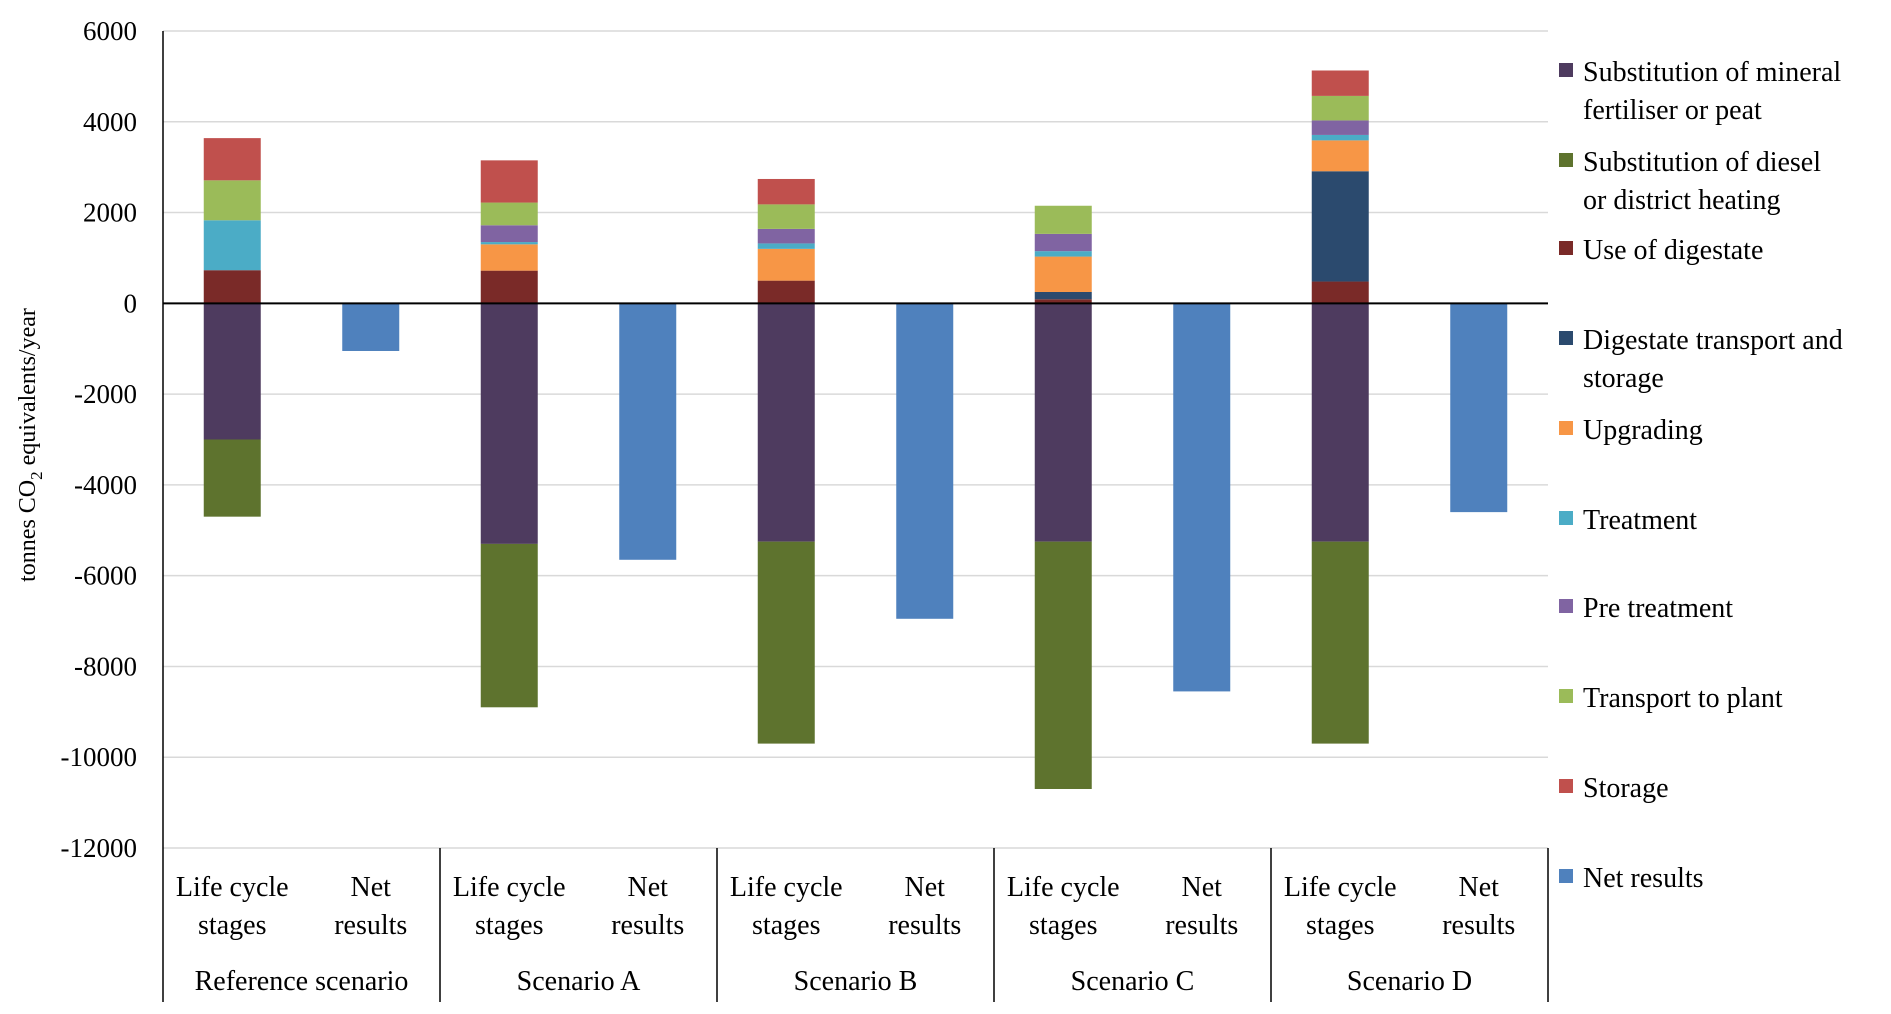 The width and height of the screenshot is (1891, 1014). I want to click on legend-label: Upgrading, so click(1643, 430).